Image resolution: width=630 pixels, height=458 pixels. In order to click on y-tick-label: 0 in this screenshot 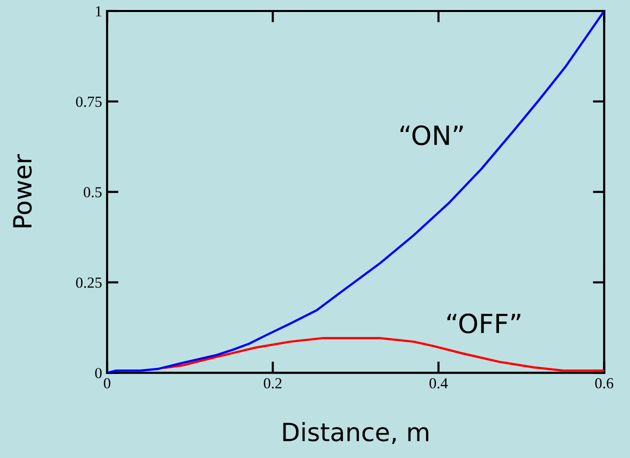, I will do `click(98, 373)`.